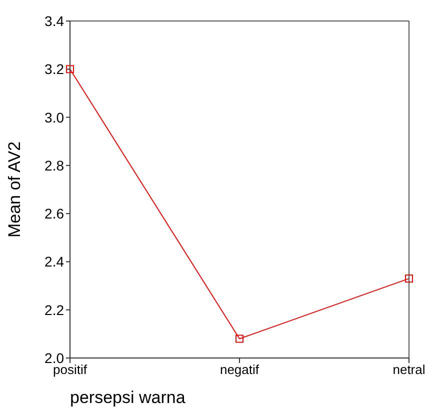  I want to click on y-tick-label: 2.4, so click(54, 262).